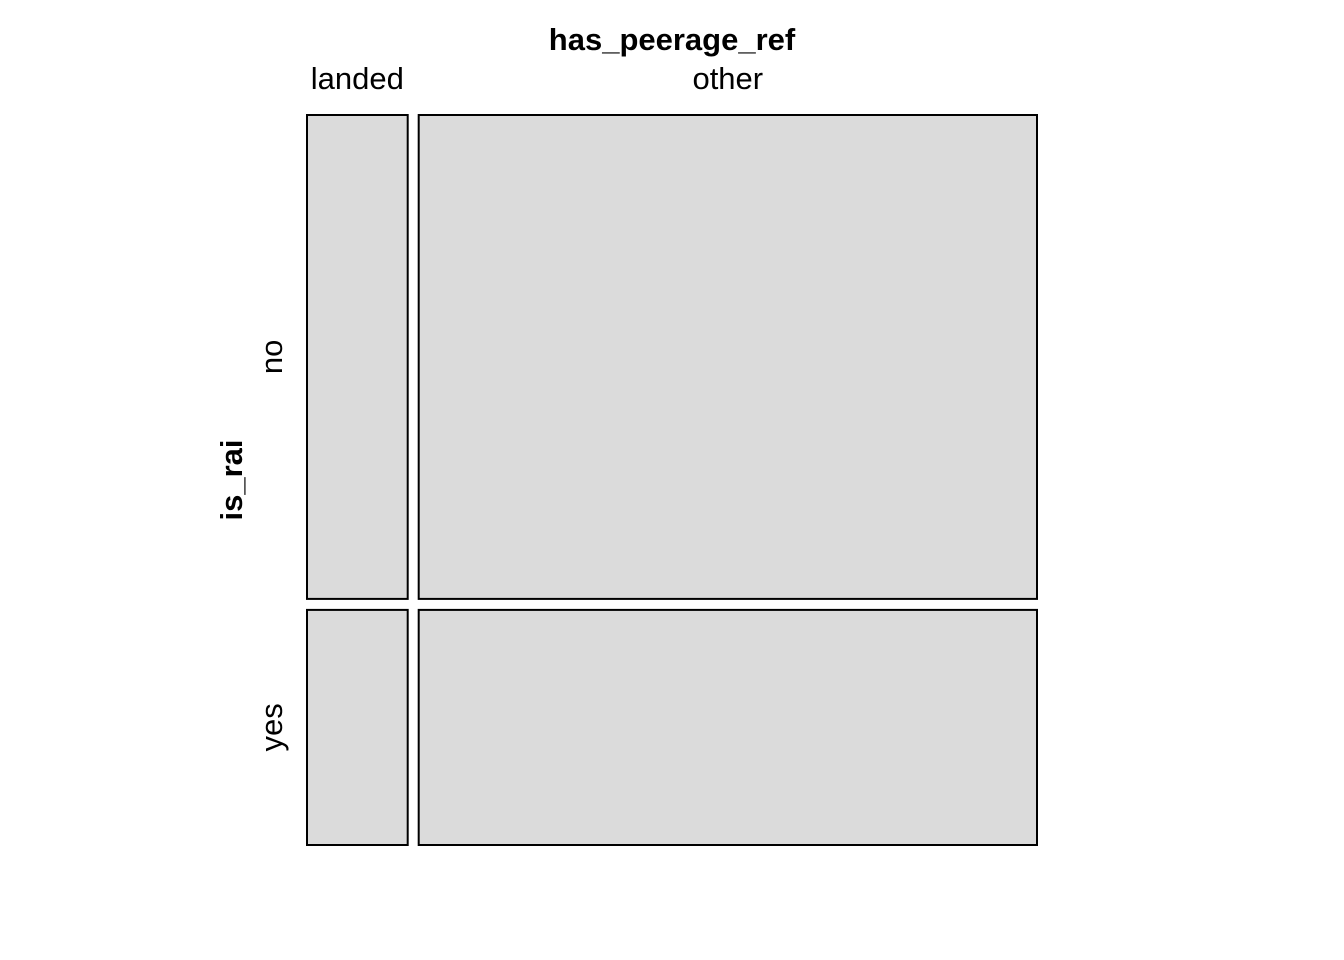 The height and width of the screenshot is (960, 1344). I want to click on tile-other-yes, so click(727, 727).